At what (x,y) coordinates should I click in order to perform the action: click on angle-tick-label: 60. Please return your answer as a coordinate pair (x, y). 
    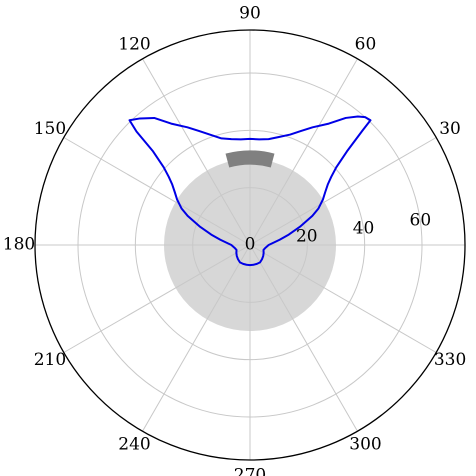
    Looking at the image, I should click on (366, 44).